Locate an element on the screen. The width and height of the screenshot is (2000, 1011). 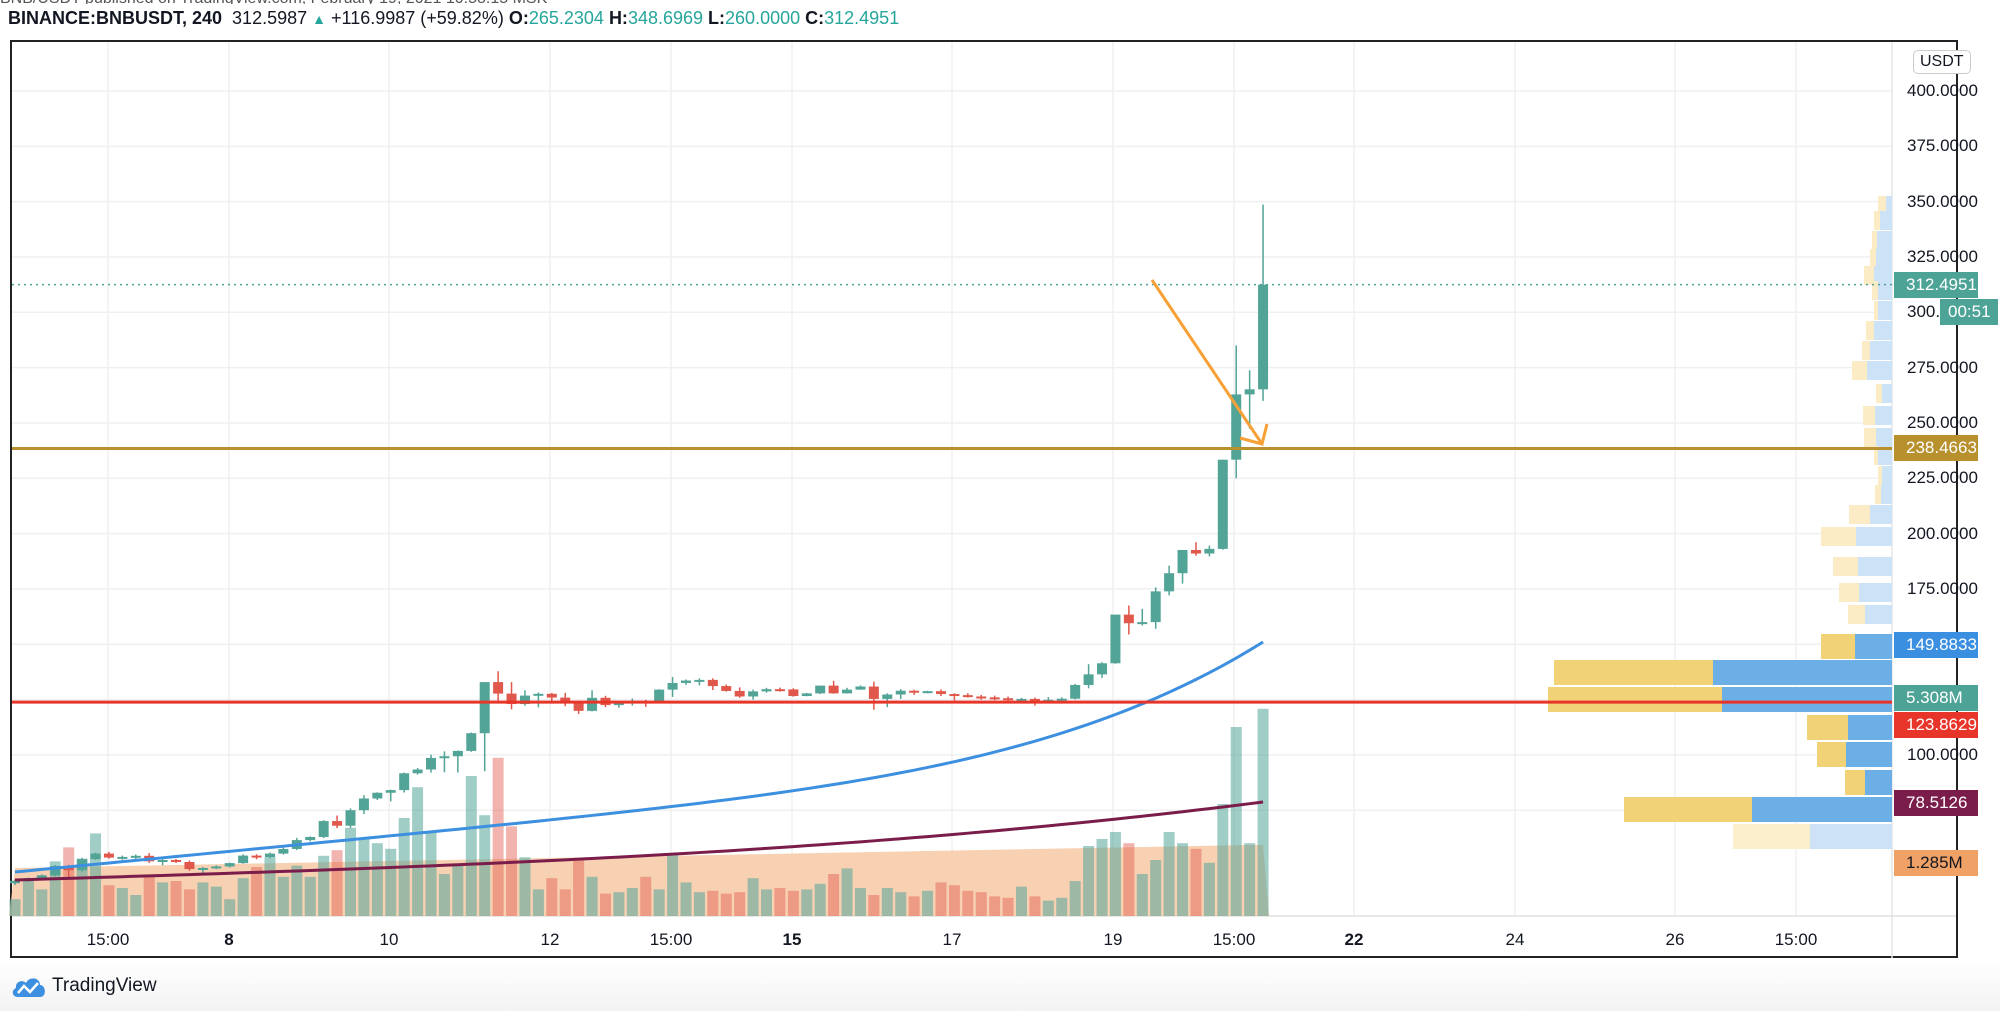
last-price: 312.5987 is located at coordinates (270, 18).